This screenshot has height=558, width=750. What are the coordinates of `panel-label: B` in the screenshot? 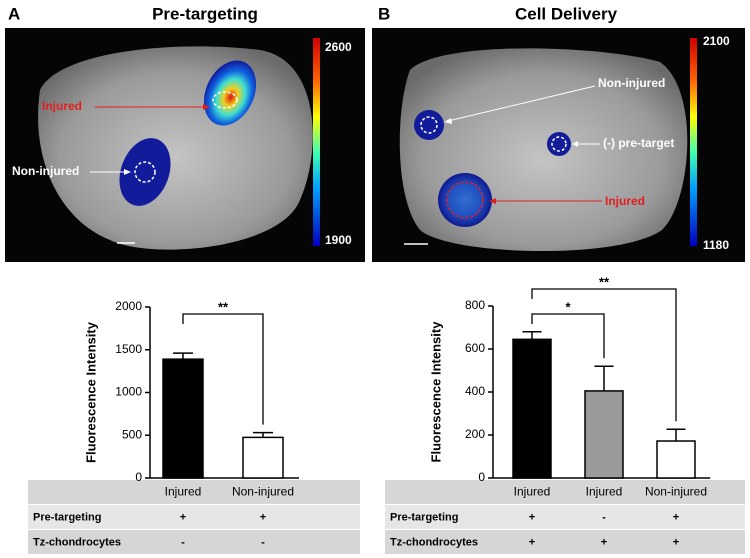 It's located at (384, 13).